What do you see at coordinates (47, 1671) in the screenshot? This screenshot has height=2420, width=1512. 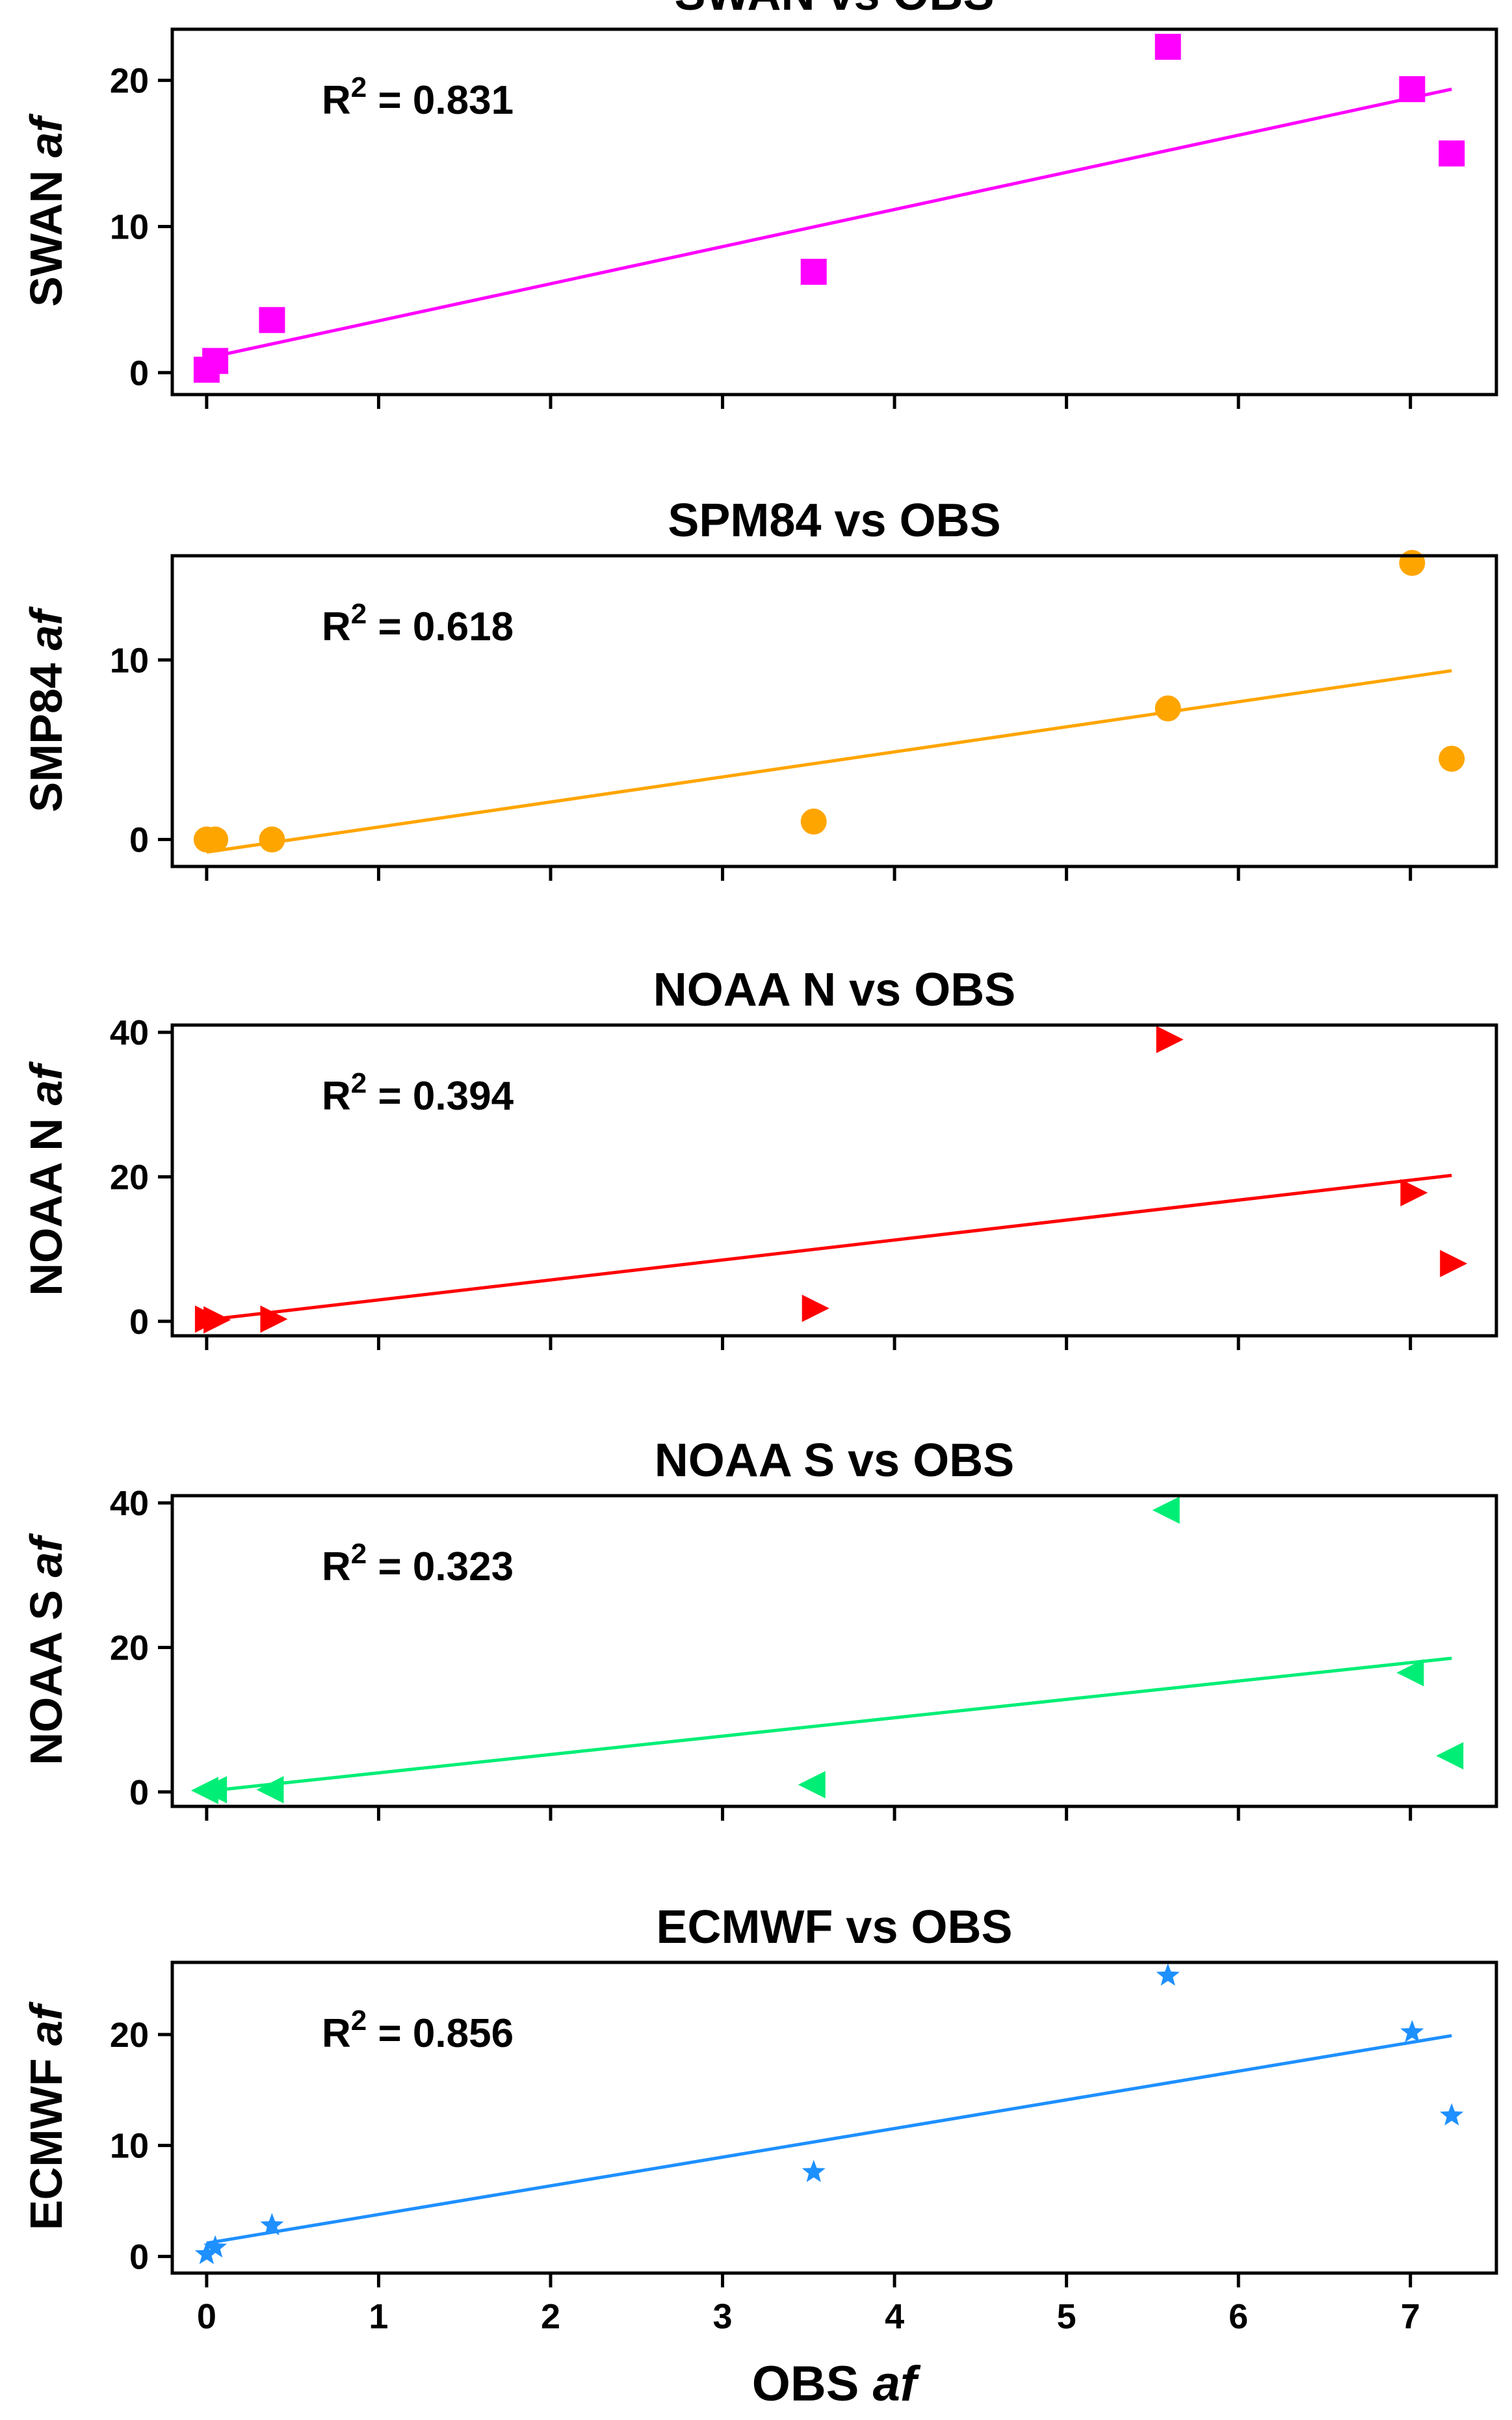 I see `y-axis-label-main: NOAA S` at bounding box center [47, 1671].